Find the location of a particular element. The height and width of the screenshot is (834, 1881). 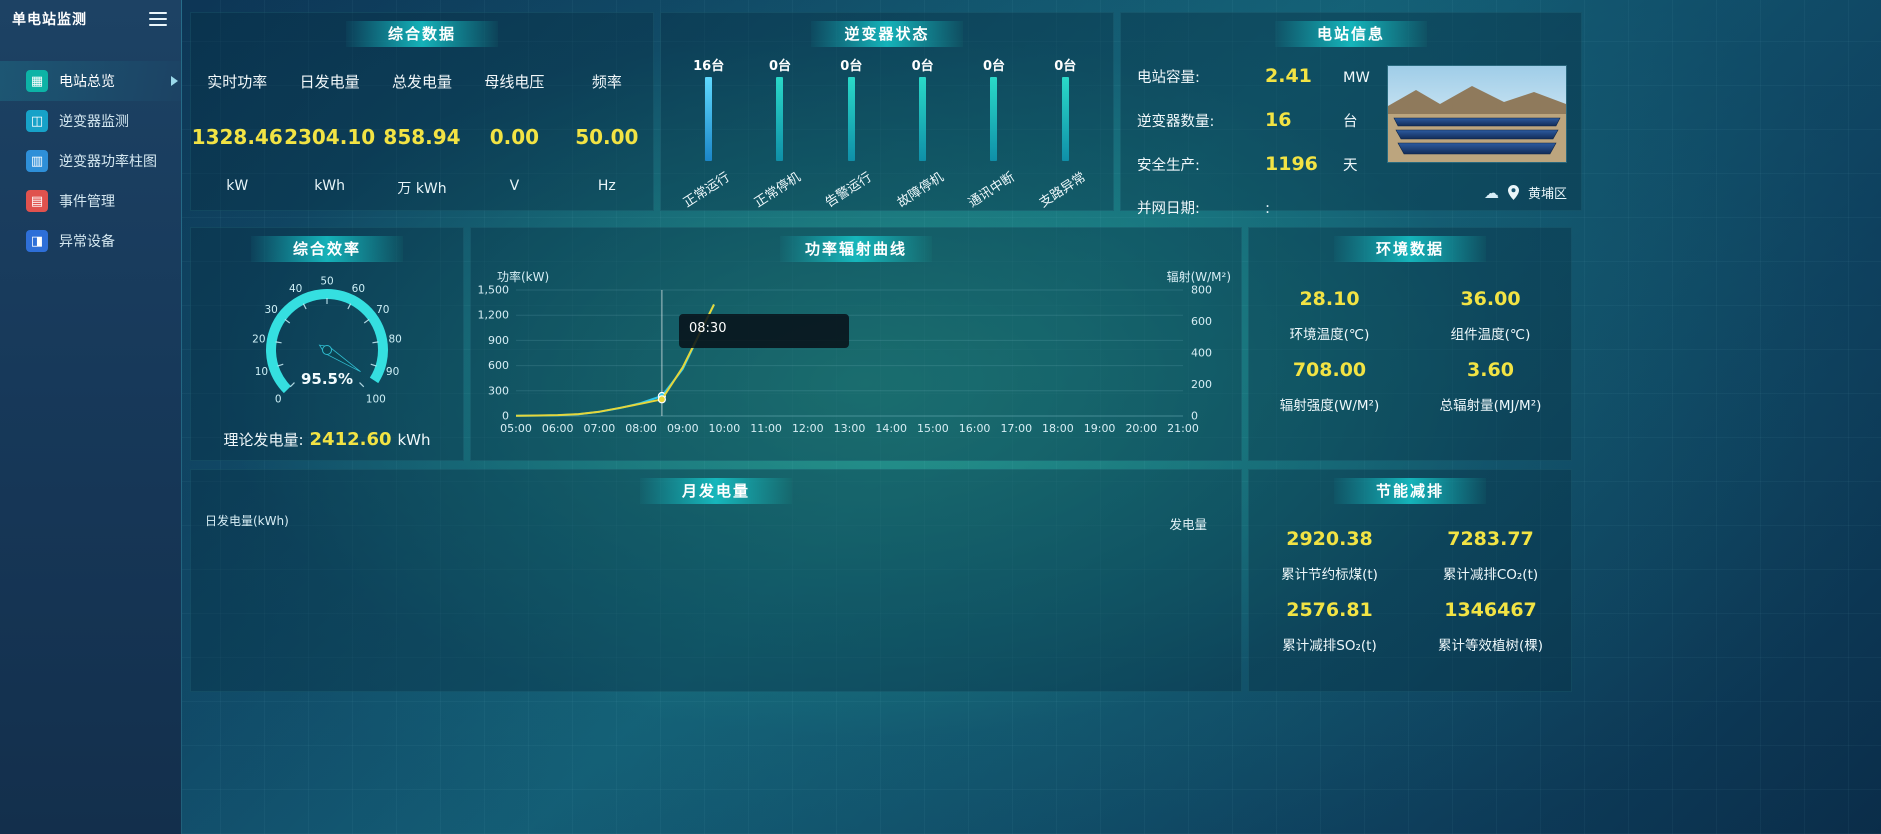

sidebar-item-label: 事件管理 is located at coordinates (87, 202).